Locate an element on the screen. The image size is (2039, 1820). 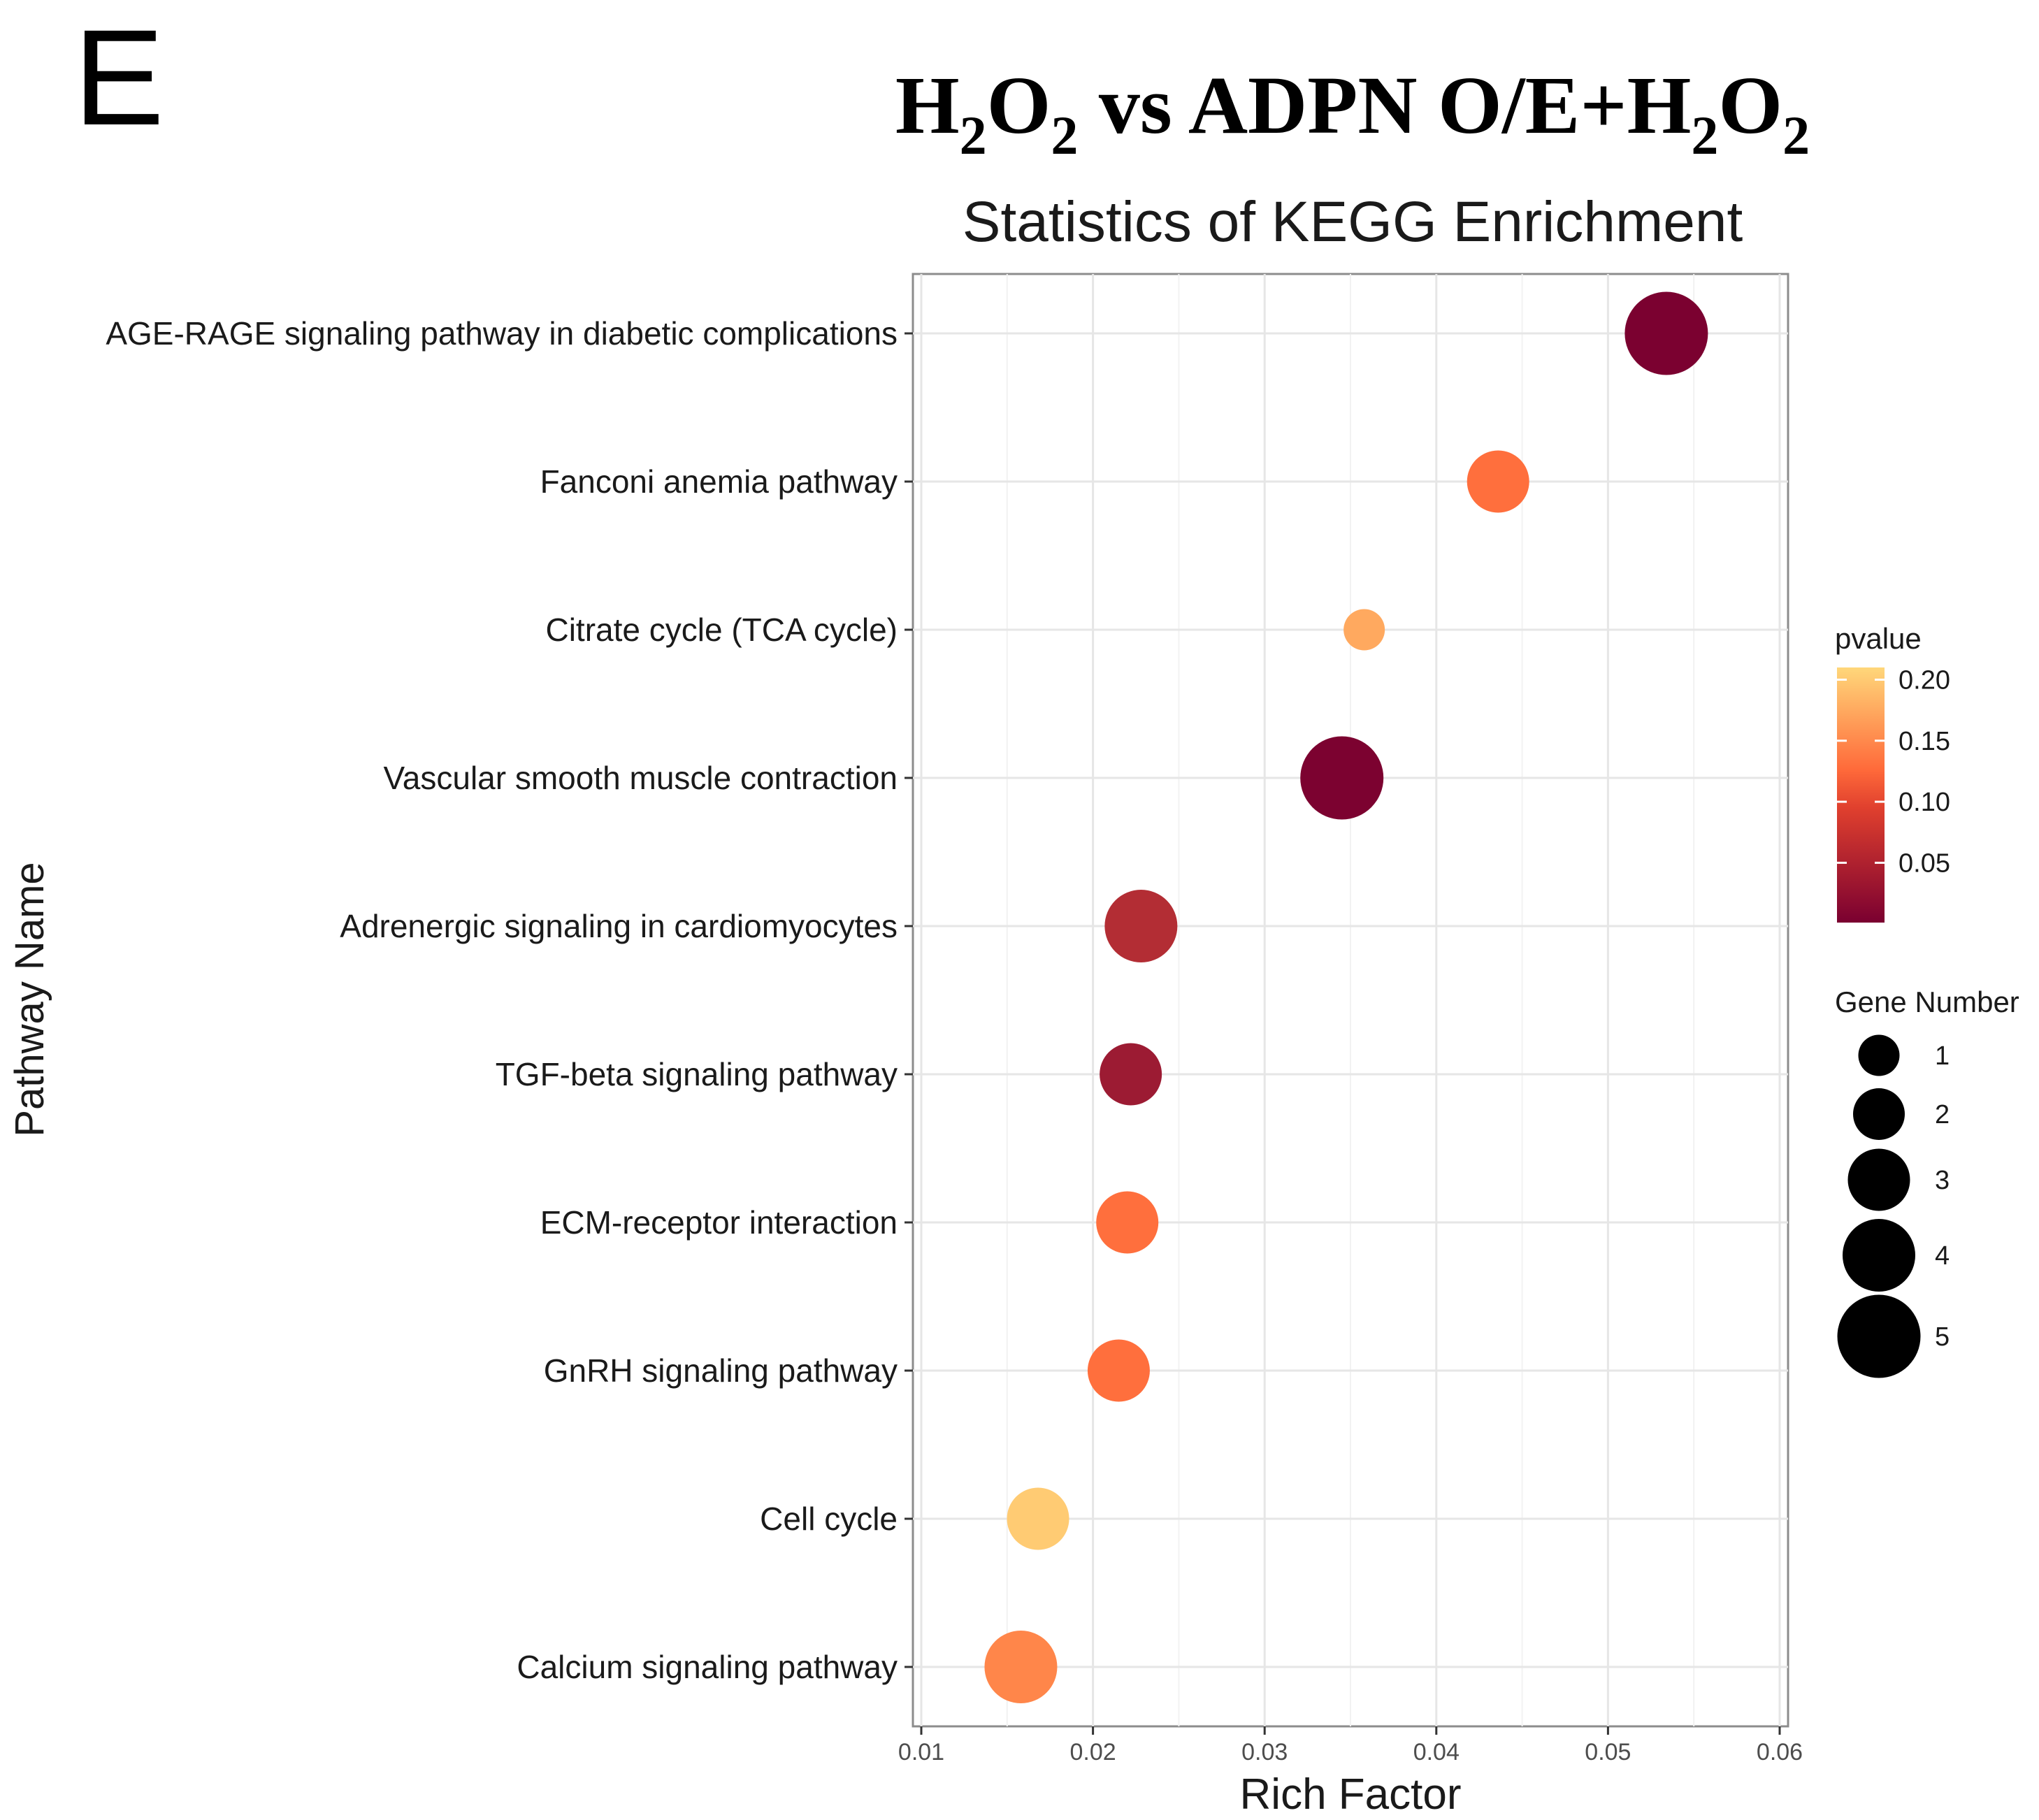
gene-number-key-label: 2 is located at coordinates (1942, 1114).